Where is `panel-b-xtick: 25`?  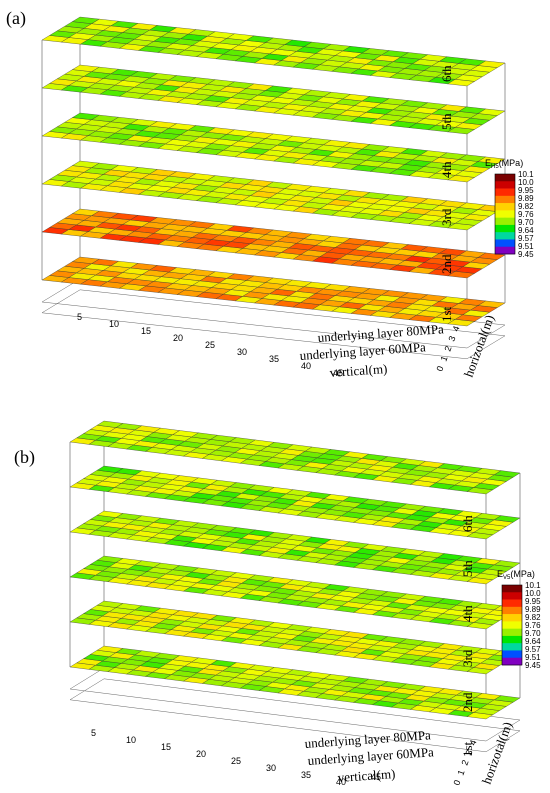 panel-b-xtick: 25 is located at coordinates (236, 761).